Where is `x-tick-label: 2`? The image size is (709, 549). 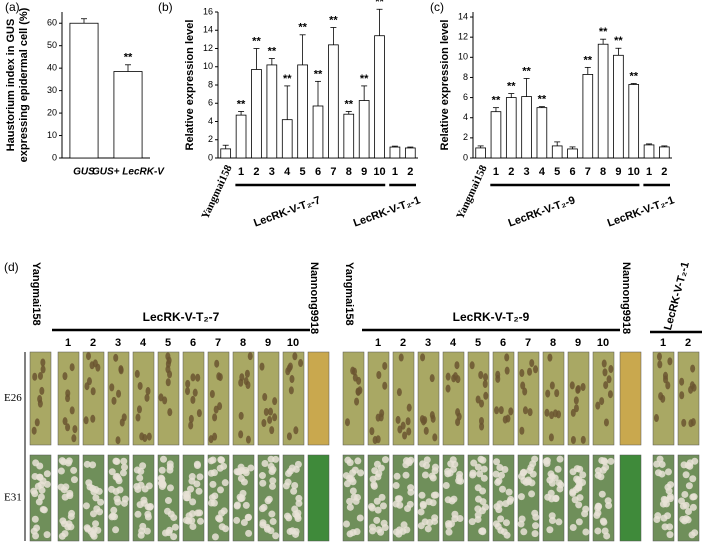
x-tick-label: 2 is located at coordinates (410, 172).